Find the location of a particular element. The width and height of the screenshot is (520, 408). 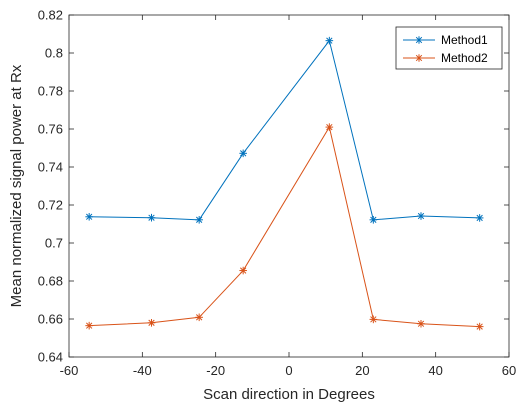

legend-box is located at coordinates (449, 48).